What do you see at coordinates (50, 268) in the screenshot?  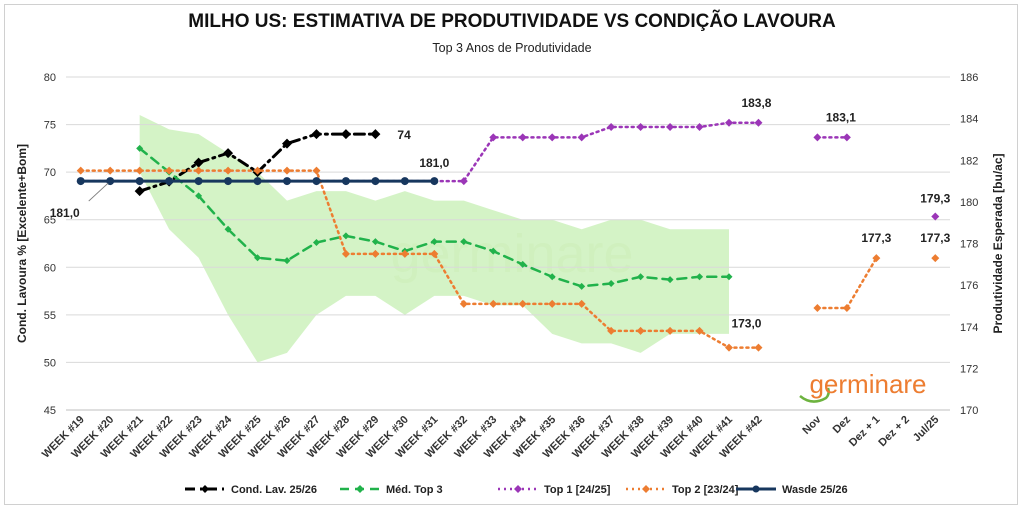 I see `y-left-tick-label: 60` at bounding box center [50, 268].